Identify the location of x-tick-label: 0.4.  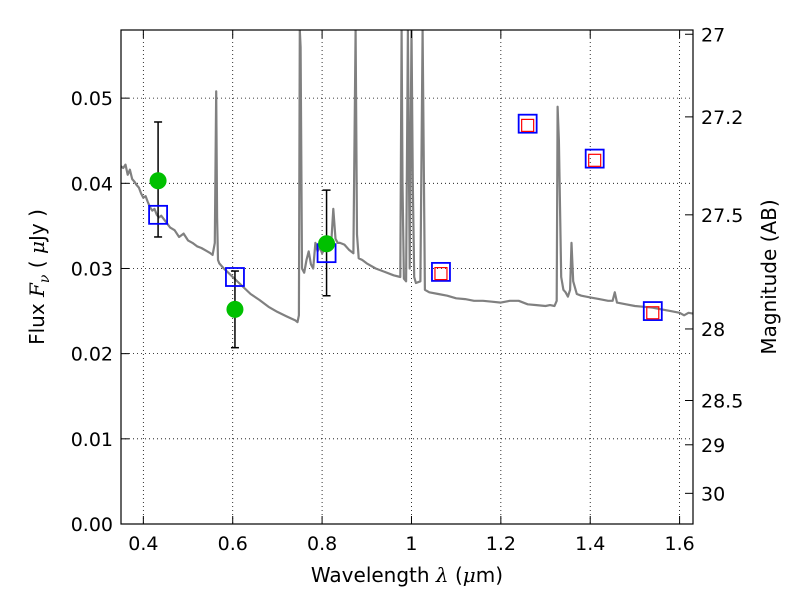
(143, 544).